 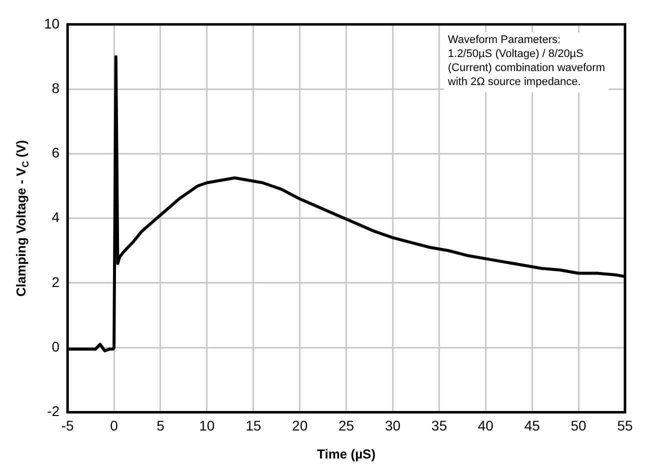 What do you see at coordinates (56, 282) in the screenshot?
I see `y-tick-label: 2` at bounding box center [56, 282].